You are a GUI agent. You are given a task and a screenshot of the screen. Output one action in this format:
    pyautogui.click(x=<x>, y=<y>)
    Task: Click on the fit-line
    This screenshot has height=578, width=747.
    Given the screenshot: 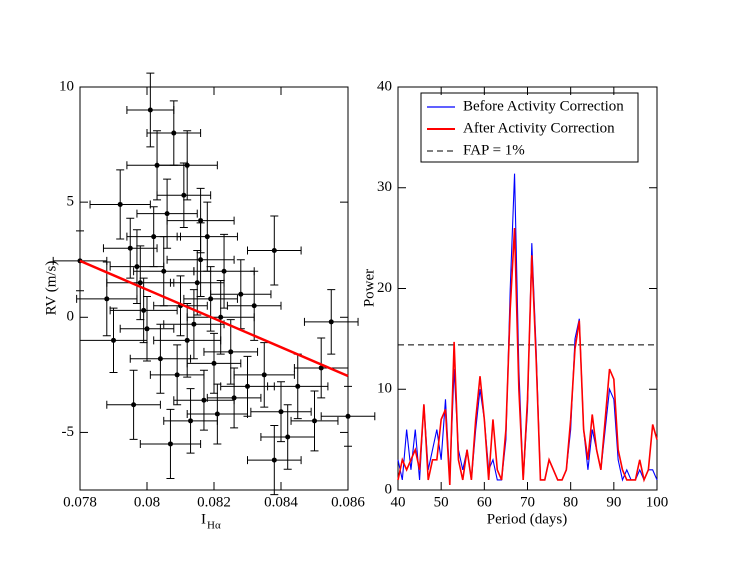 What is the action you would take?
    pyautogui.click(x=214, y=318)
    